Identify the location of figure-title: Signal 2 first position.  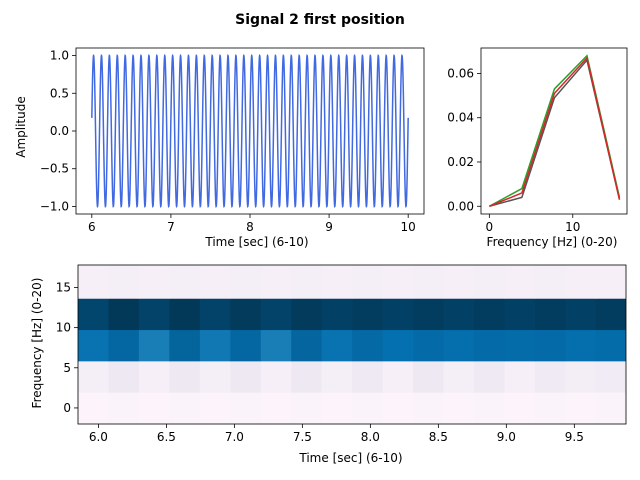
(320, 20).